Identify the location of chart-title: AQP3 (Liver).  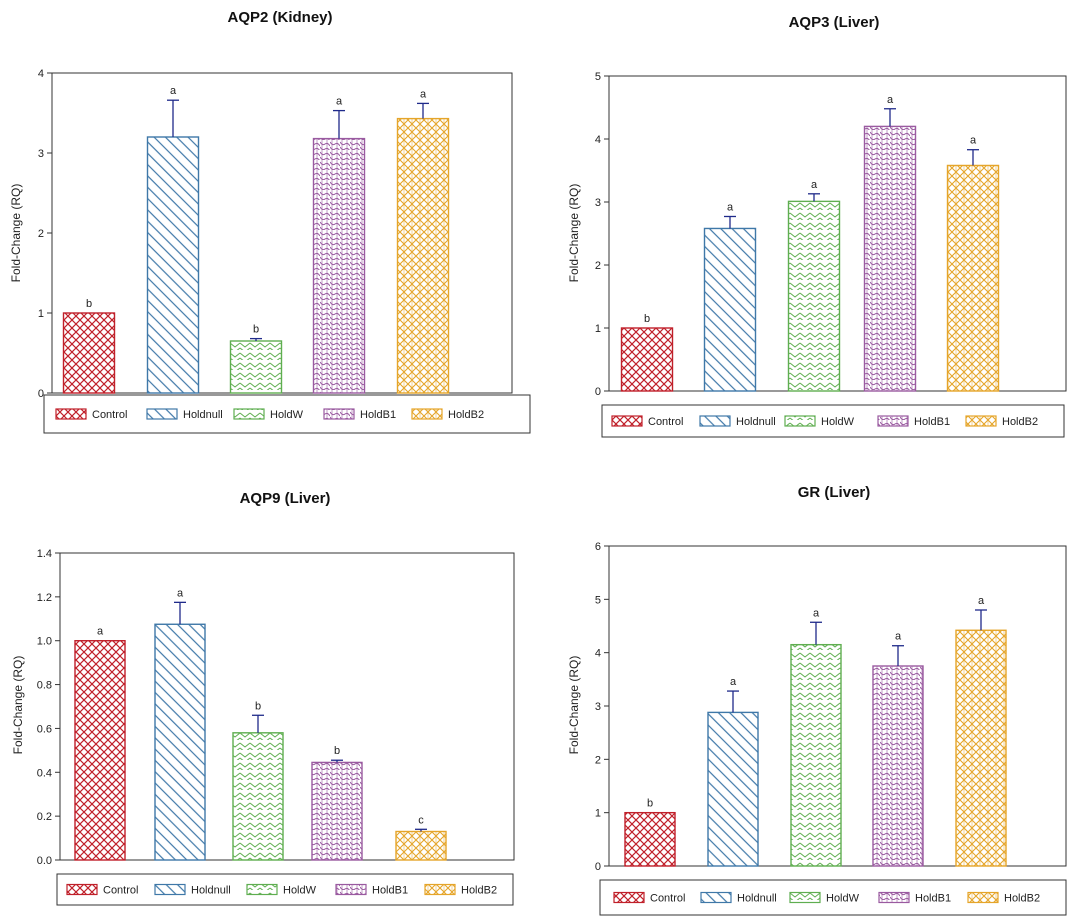
(834, 22).